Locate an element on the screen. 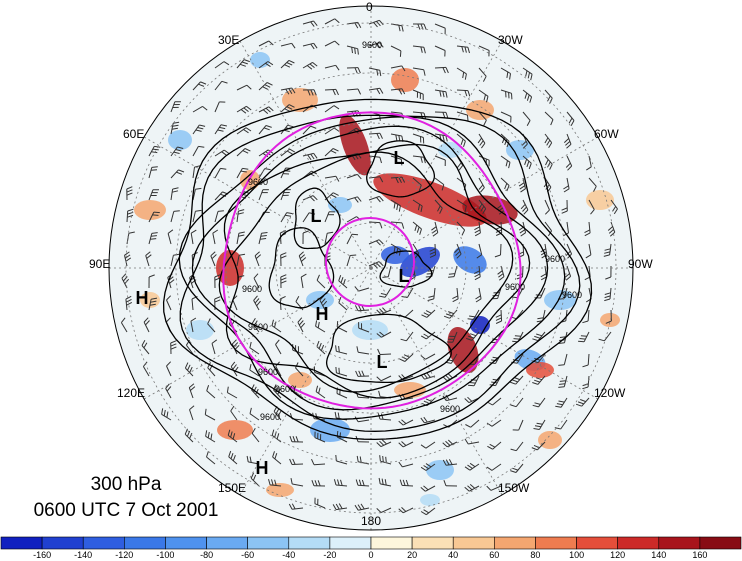 The width and height of the screenshot is (742, 561). low-center-1: L is located at coordinates (316, 216).